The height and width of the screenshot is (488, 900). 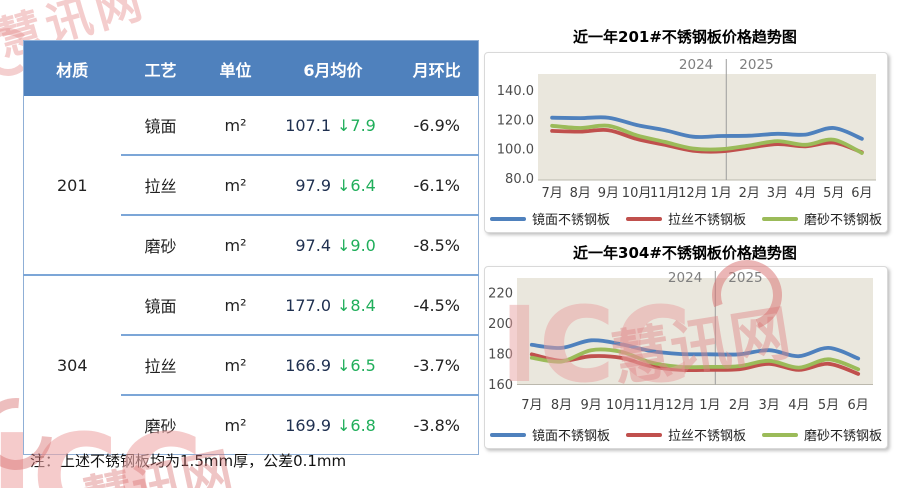 What do you see at coordinates (333, 364) in the screenshot?
I see `price-cell: 166.9 ↓6.5` at bounding box center [333, 364].